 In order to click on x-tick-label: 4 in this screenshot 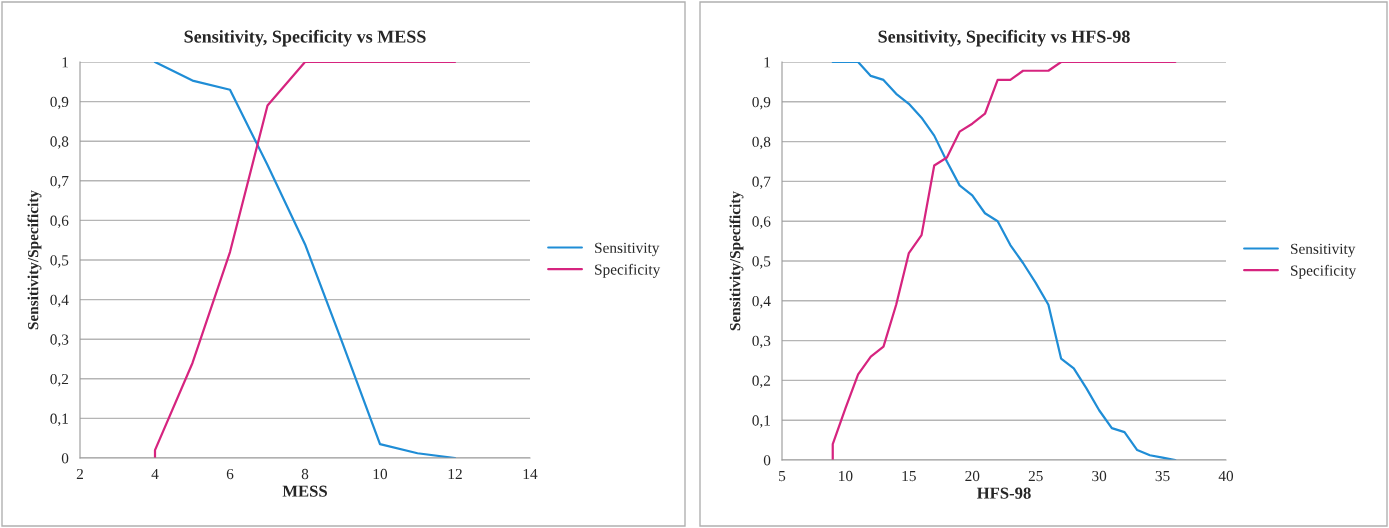, I will do `click(155, 474)`.